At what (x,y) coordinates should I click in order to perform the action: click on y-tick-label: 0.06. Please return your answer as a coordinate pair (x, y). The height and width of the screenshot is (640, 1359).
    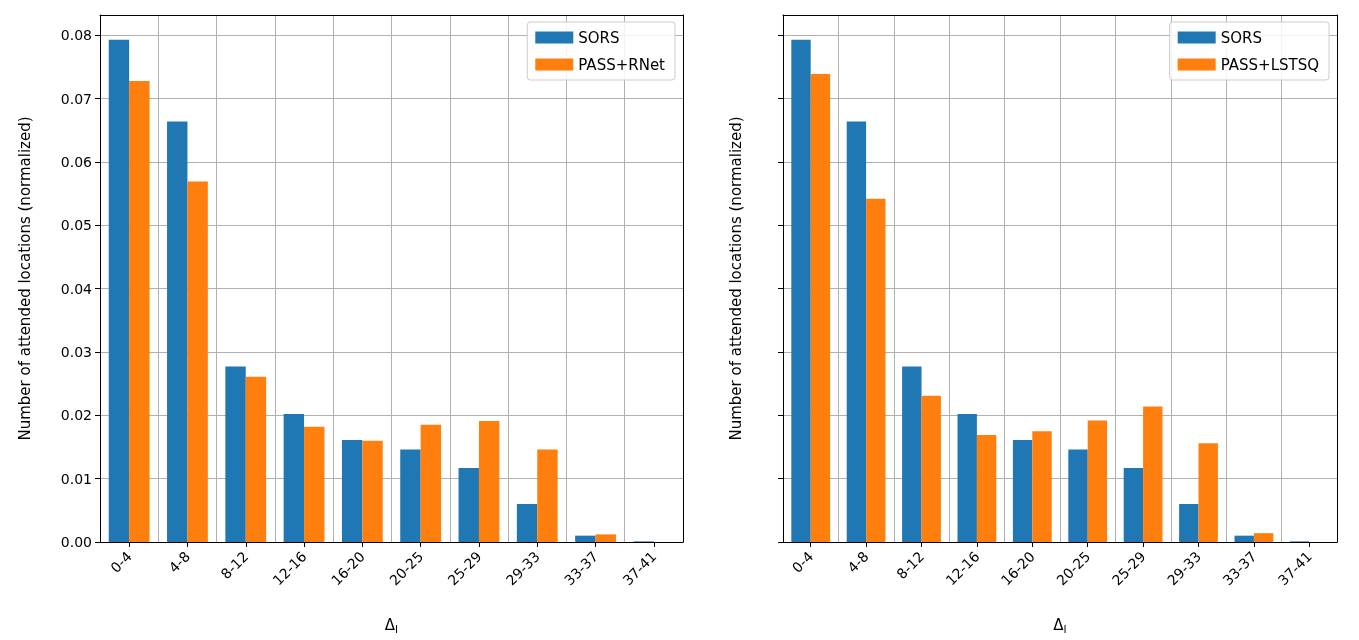
    Looking at the image, I should click on (76, 161).